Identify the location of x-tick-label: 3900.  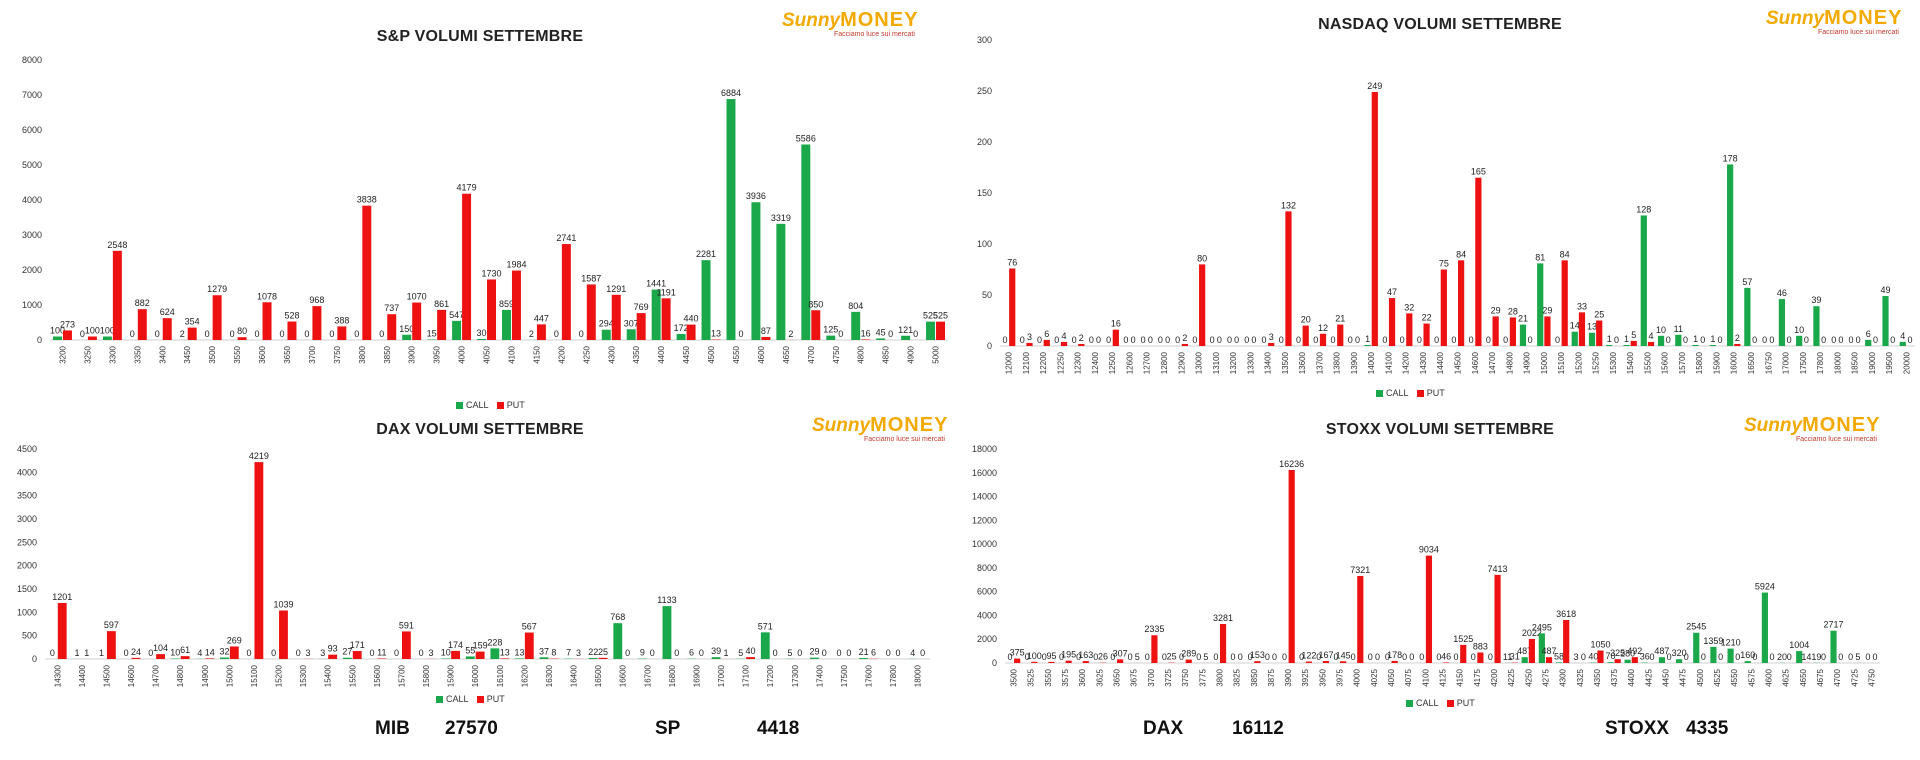
(412, 354).